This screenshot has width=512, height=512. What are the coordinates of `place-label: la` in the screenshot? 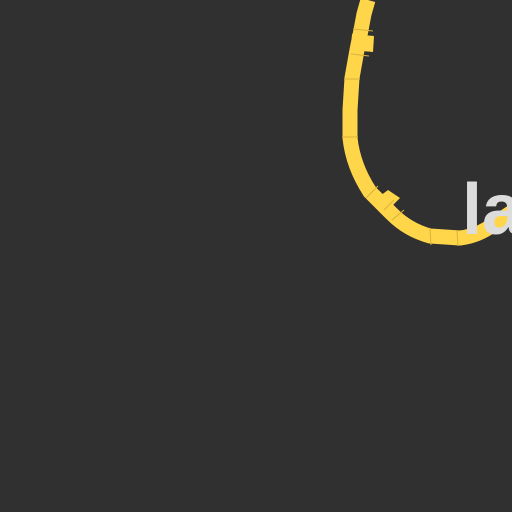 It's located at (487, 210).